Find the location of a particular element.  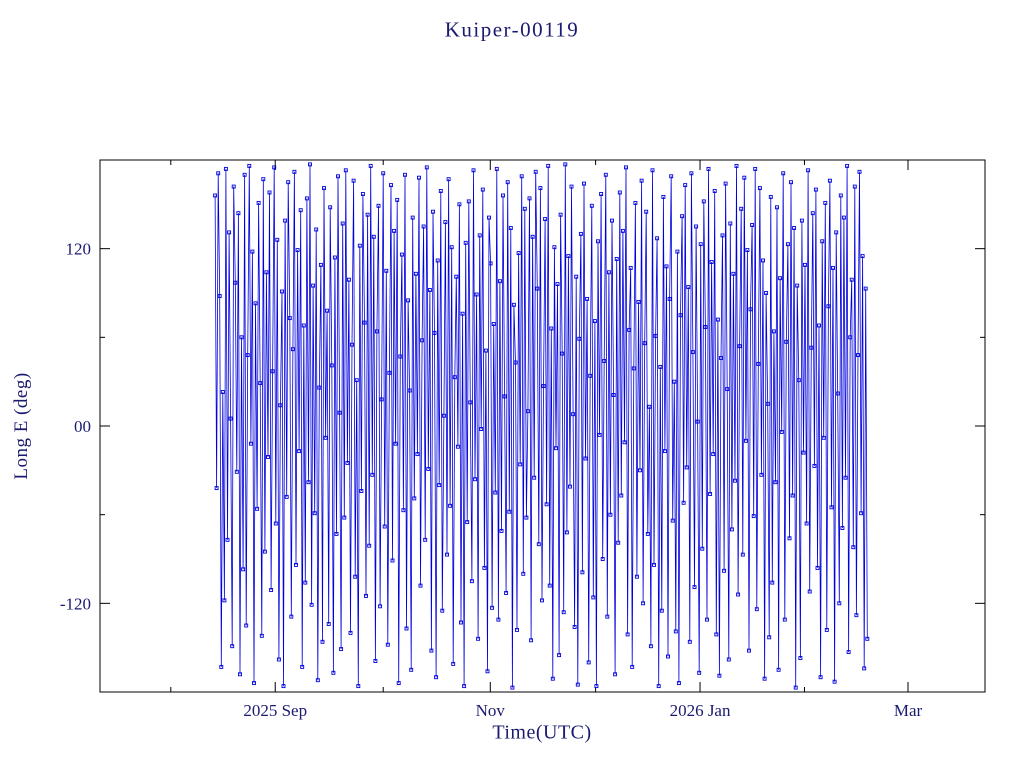

y-tick-label: 120 is located at coordinates (79, 249).